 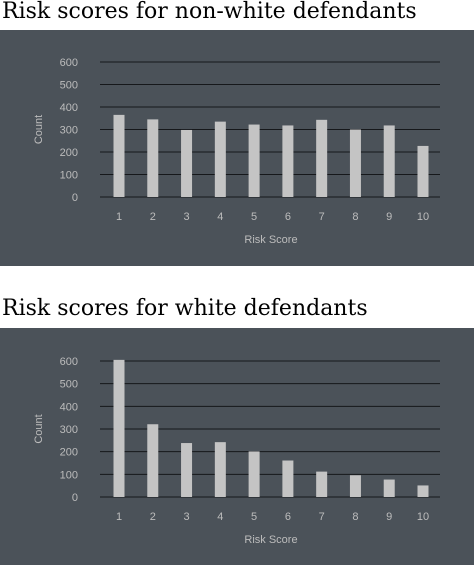 I want to click on chart-title-non-white: Risk scores for non-white defendants, so click(x=209, y=12).